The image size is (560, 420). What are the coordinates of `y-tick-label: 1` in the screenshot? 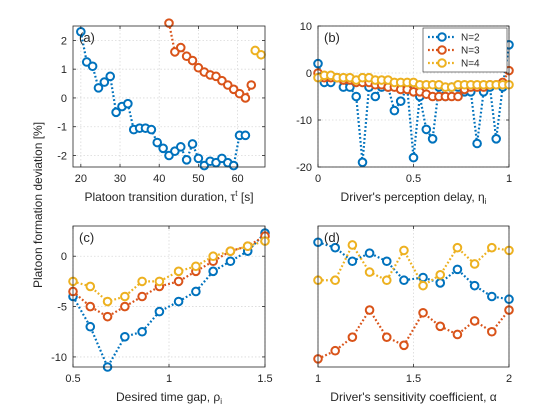 It's located at (64, 70).